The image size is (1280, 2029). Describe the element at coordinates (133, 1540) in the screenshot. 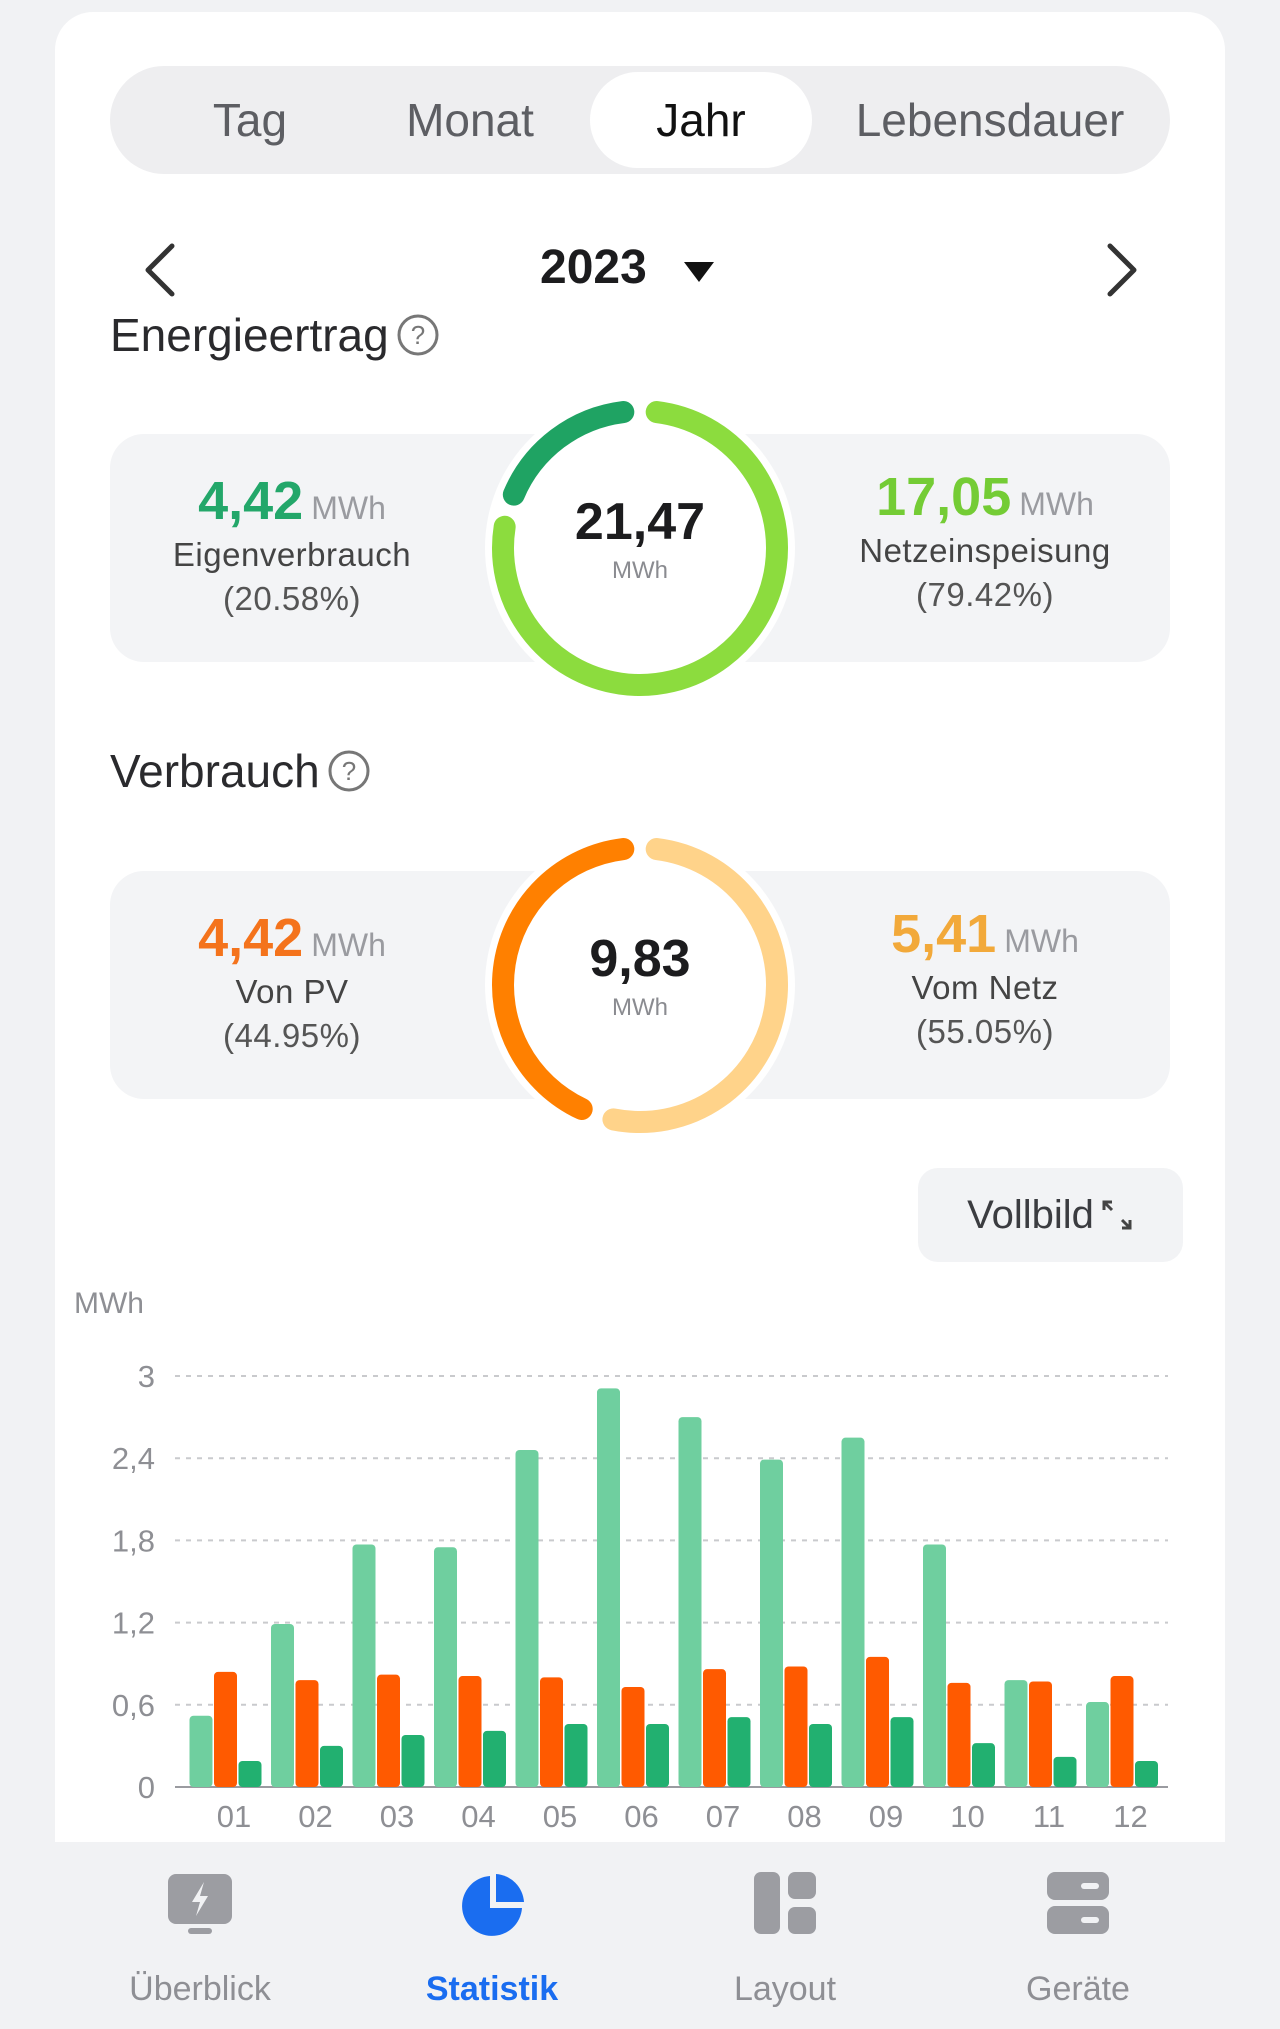

I see `y-tick-label: 1,8` at that location.